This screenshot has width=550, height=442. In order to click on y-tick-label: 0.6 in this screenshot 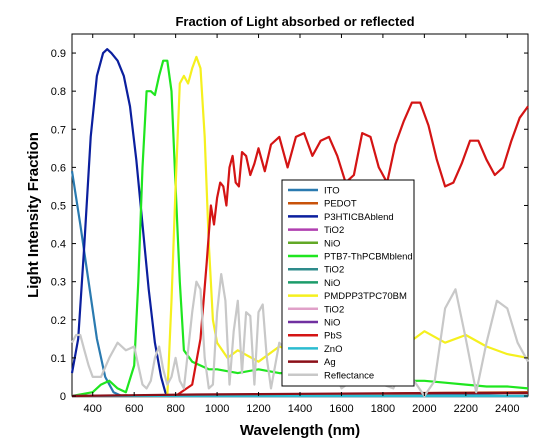, I will do `click(58, 168)`.